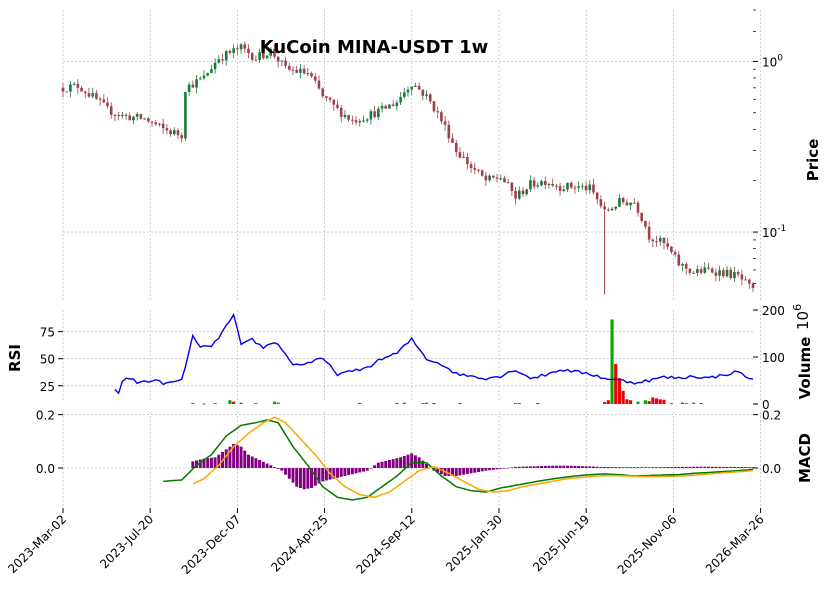 The image size is (831, 598). What do you see at coordinates (735, 544) in the screenshot?
I see `x-tick-label: 2026-Mar-26` at bounding box center [735, 544].